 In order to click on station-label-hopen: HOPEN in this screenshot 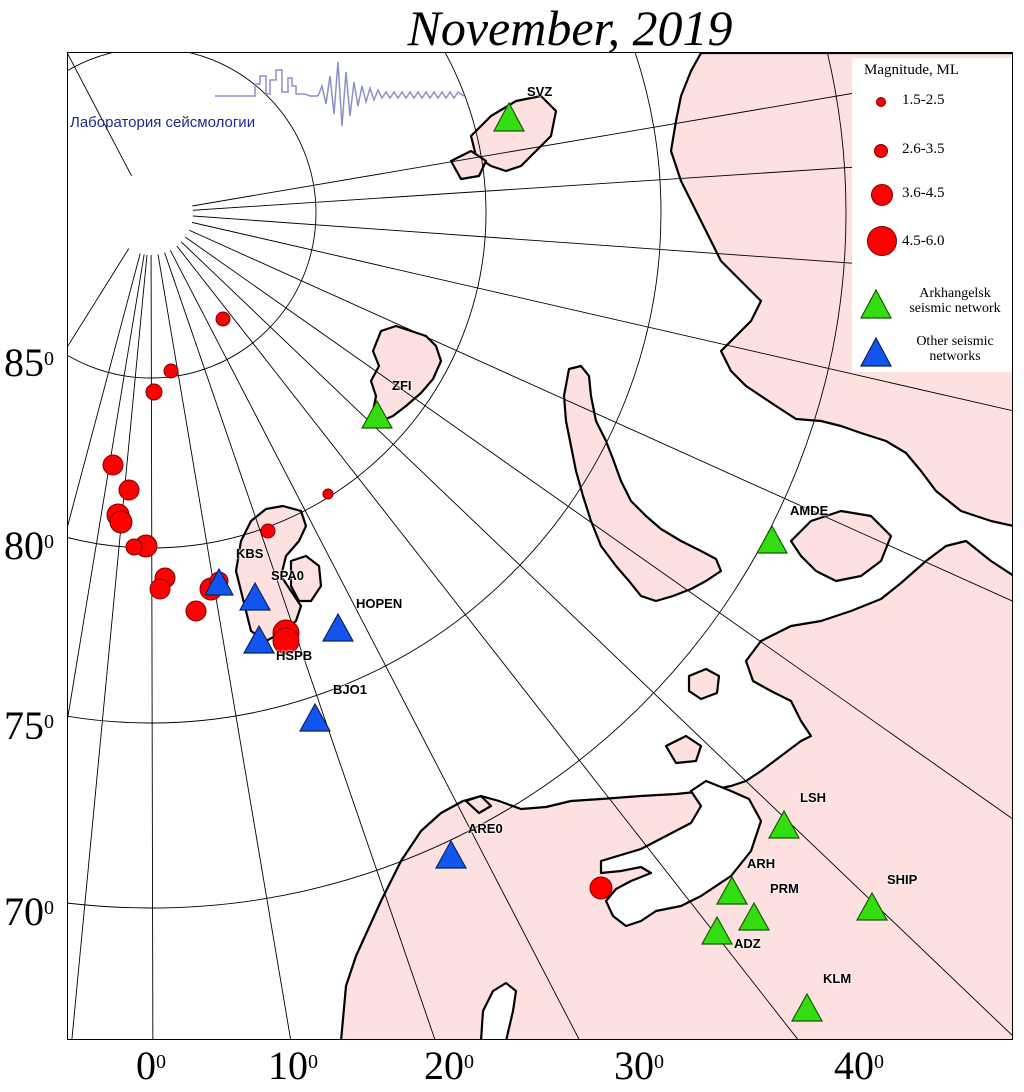, I will do `click(379, 603)`.